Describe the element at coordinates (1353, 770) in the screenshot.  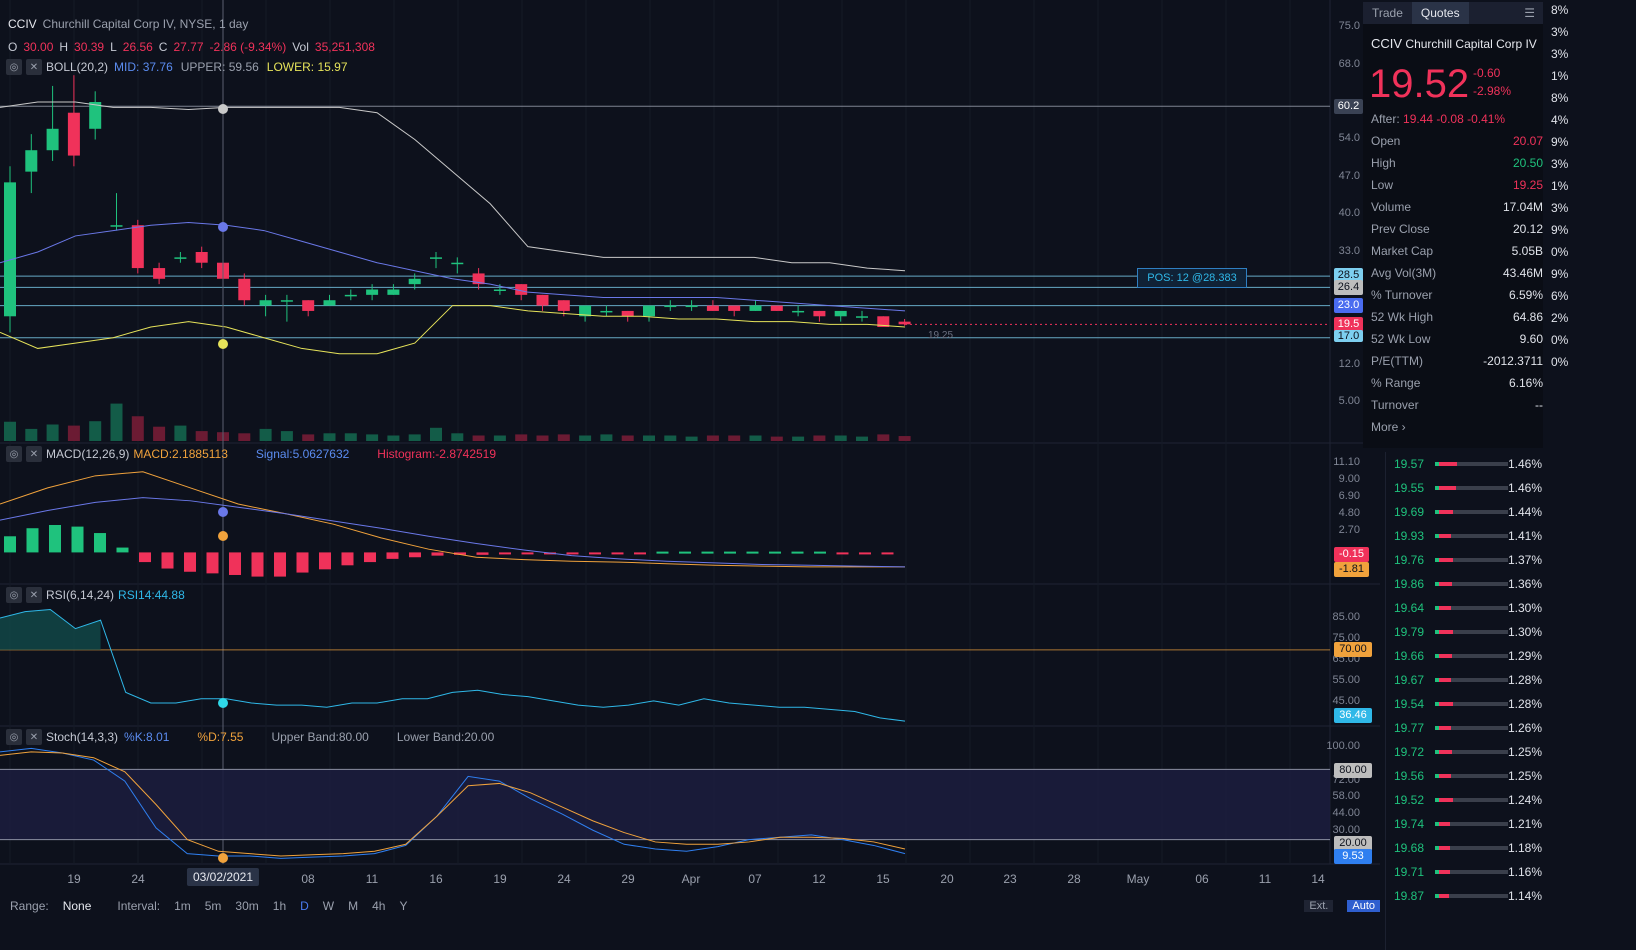
I see `stoch-80-tag: 80.00` at that location.